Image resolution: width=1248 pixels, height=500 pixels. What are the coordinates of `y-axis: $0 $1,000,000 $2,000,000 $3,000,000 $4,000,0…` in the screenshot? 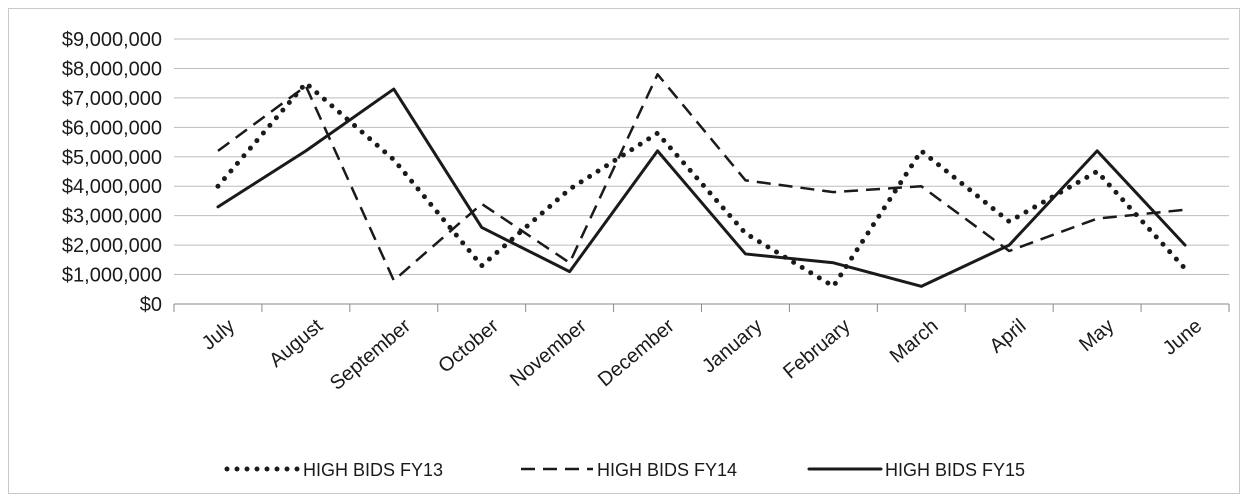 It's located at (112, 172).